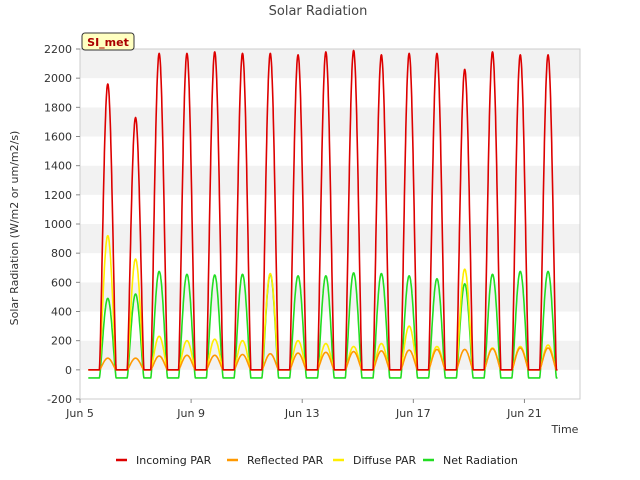  I want to click on x-tick-label: Jun 5, so click(79, 413).